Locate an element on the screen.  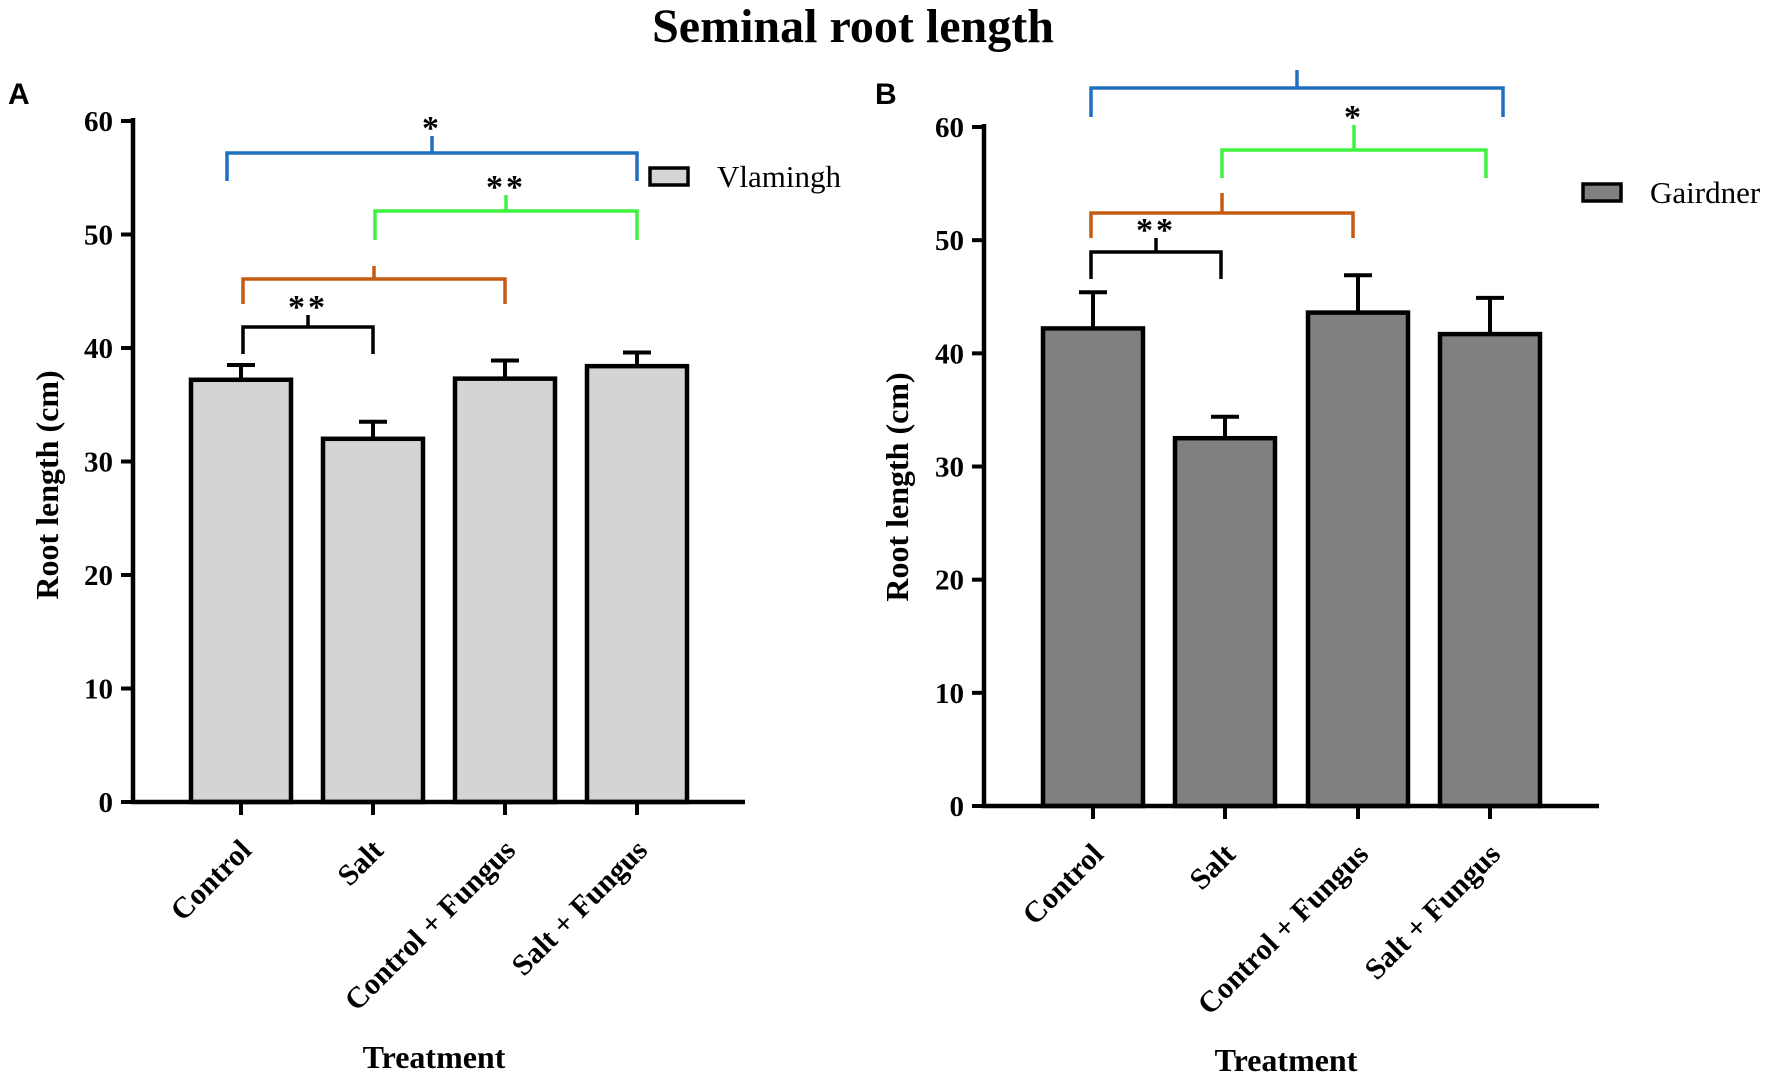
significance-bracket-control-vs-salt-fungus: * is located at coordinates (432, 145).